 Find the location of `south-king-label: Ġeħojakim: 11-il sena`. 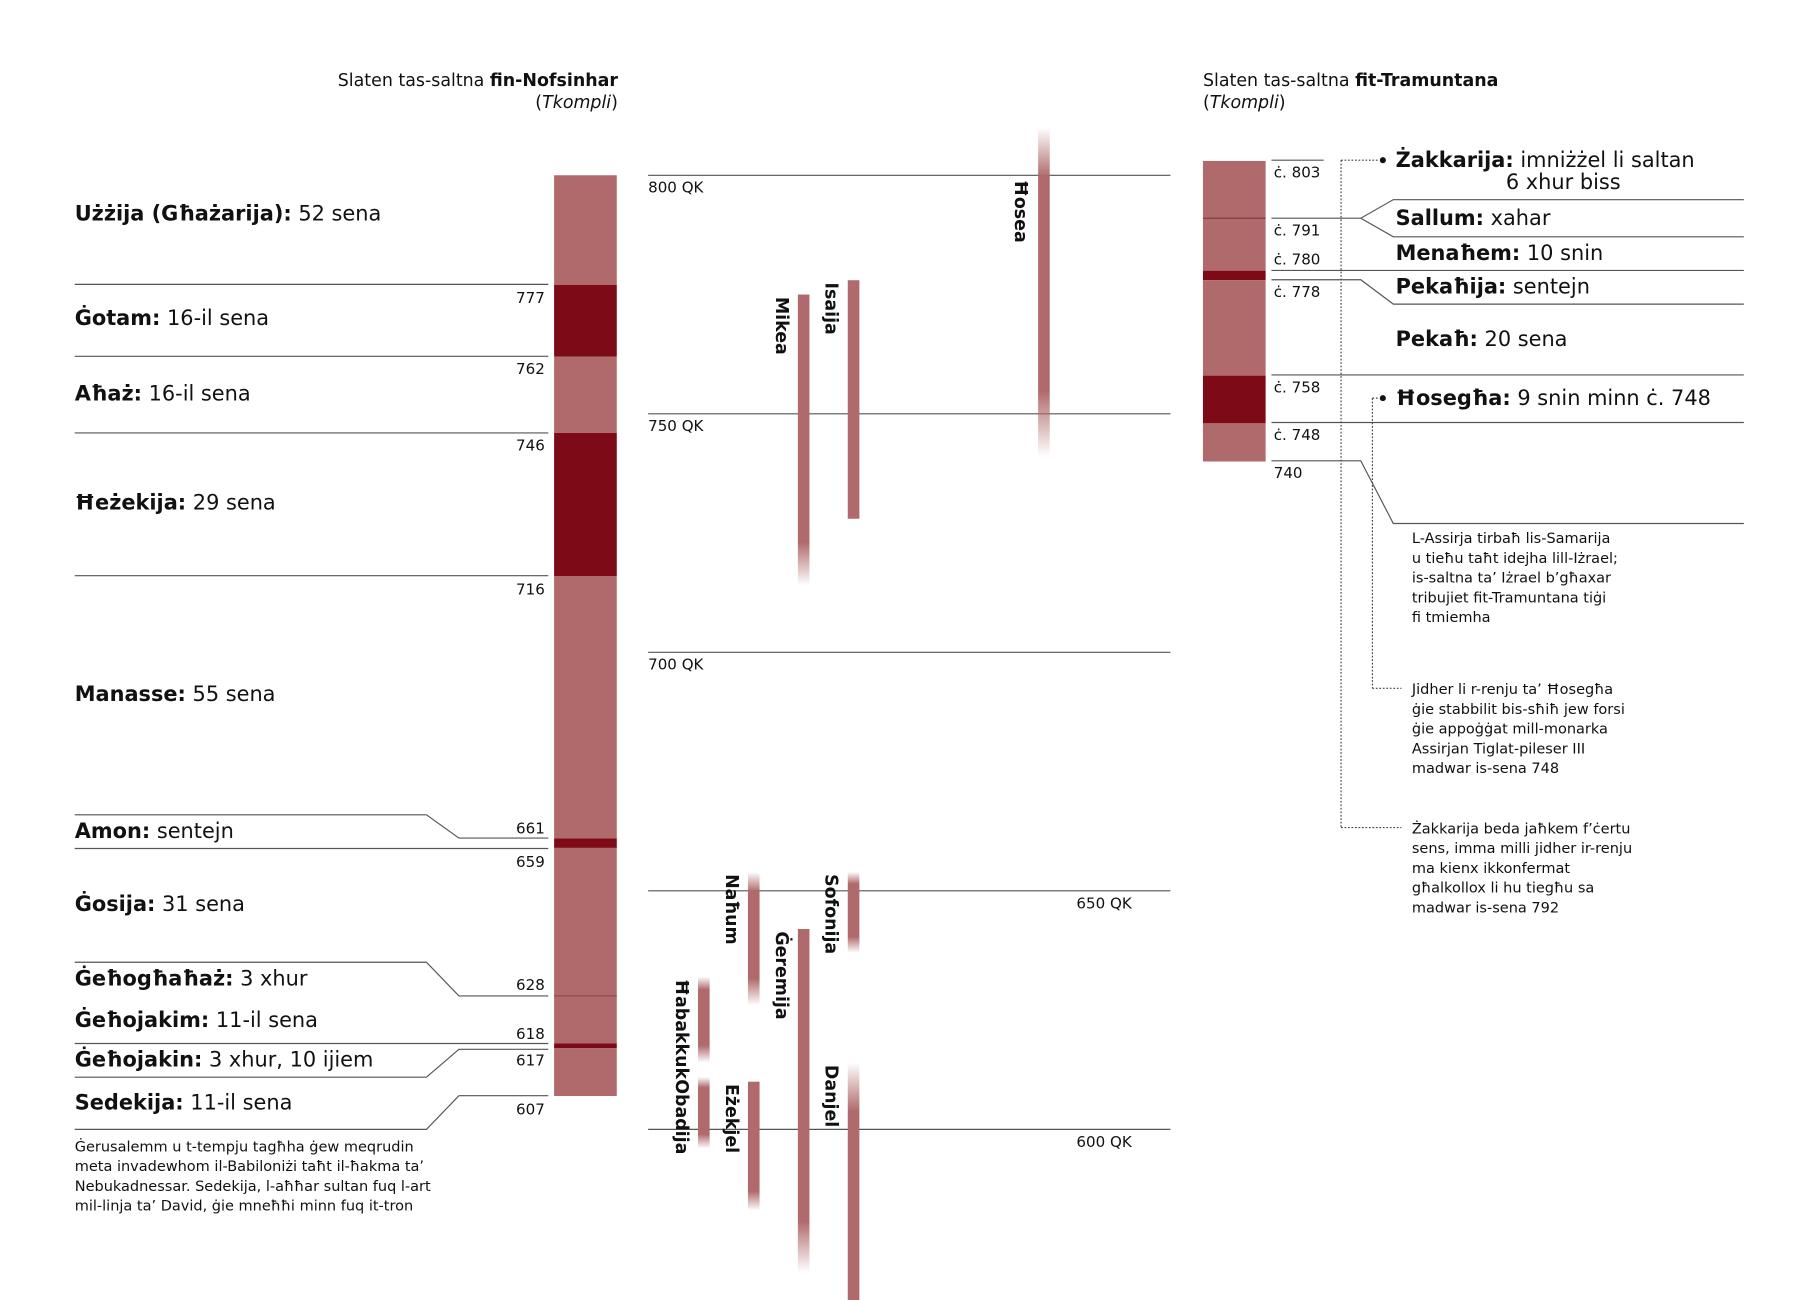

south-king-label: Ġeħojakim: 11-il sena is located at coordinates (196, 1019).